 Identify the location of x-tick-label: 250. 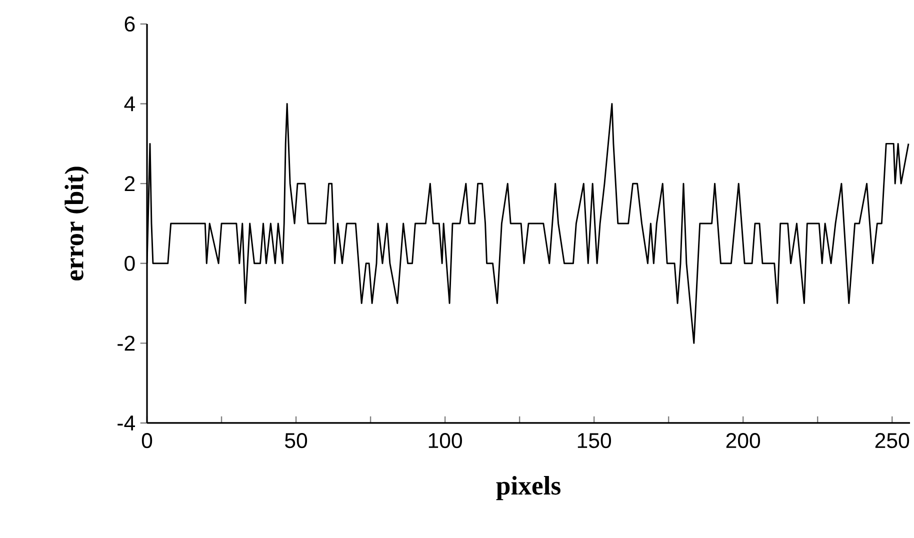
(892, 440).